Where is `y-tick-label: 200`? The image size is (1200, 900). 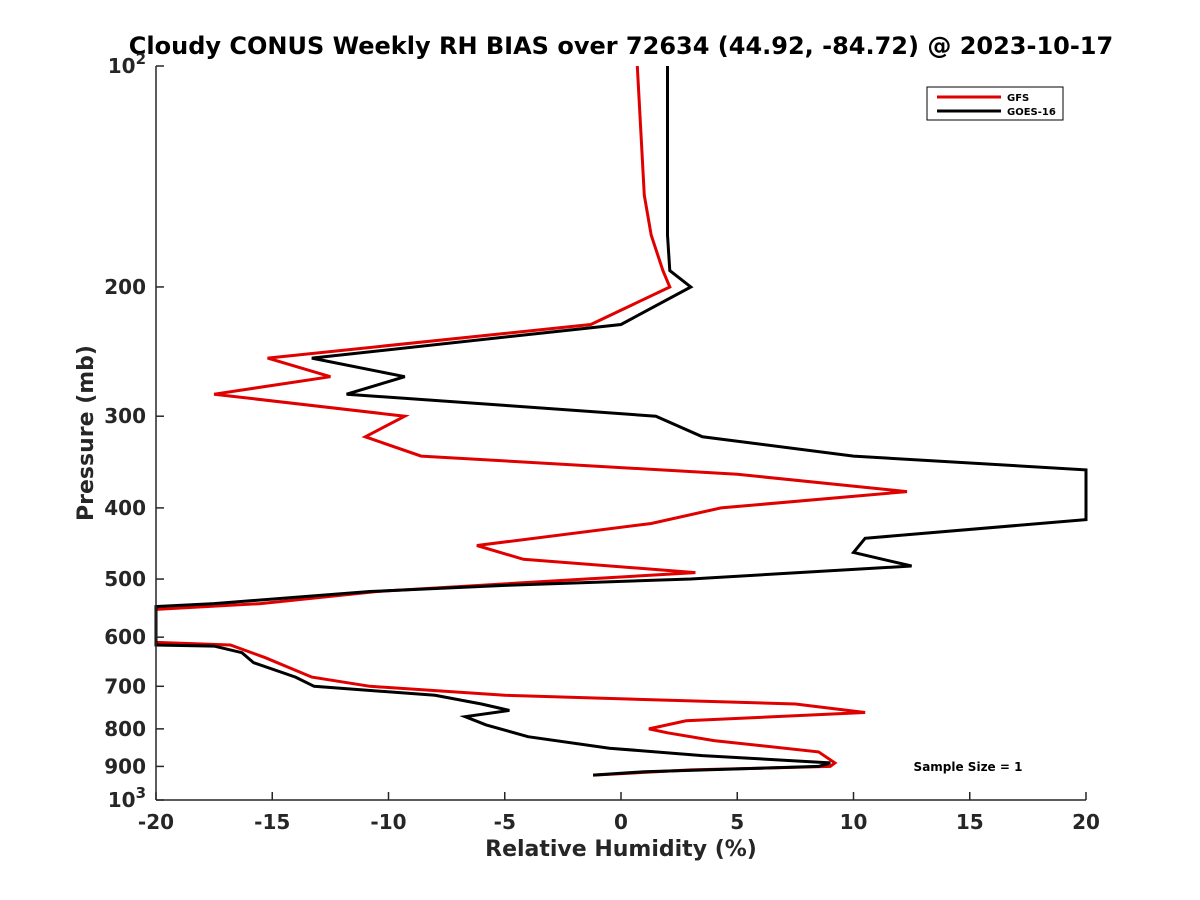 y-tick-label: 200 is located at coordinates (125, 287).